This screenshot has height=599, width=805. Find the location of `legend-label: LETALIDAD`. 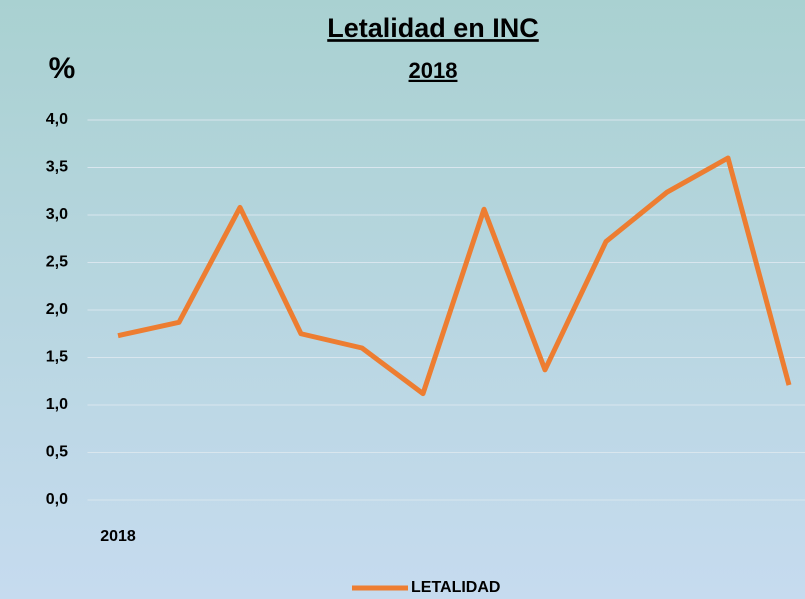

legend-label: LETALIDAD is located at coordinates (455, 587).